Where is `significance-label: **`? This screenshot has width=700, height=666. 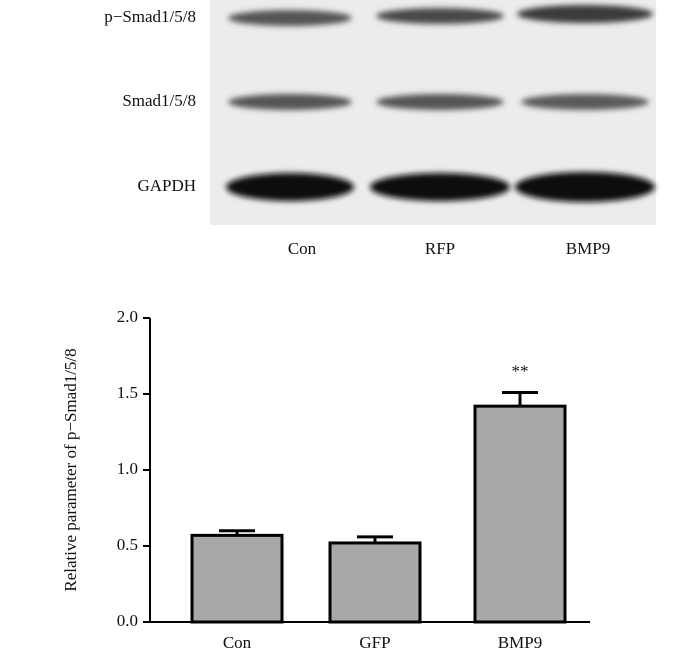 significance-label: ** is located at coordinates (520, 370).